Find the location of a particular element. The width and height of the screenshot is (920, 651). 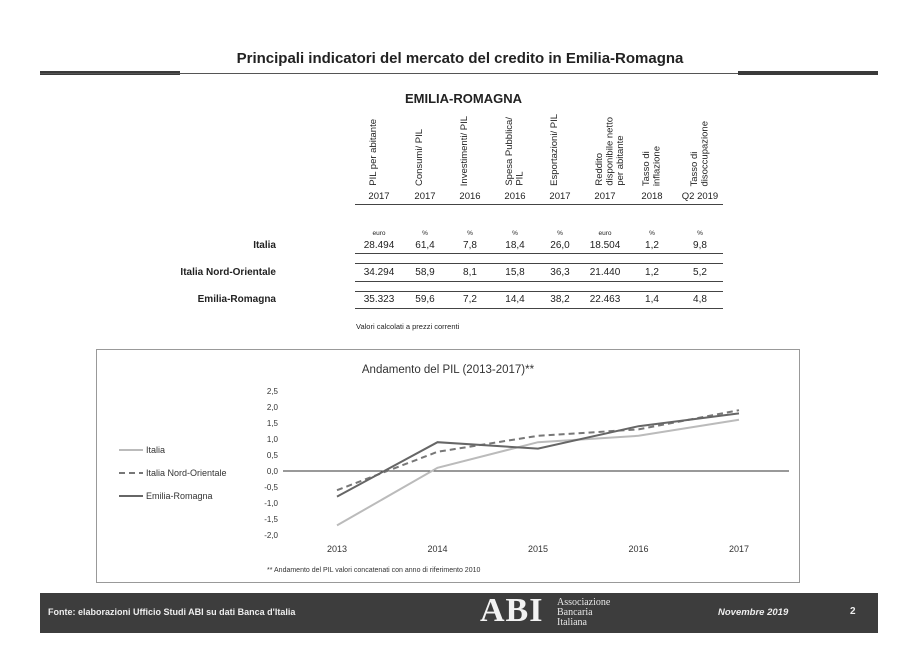

column-header-label: PIL per abitante is located at coordinates (373, 152).